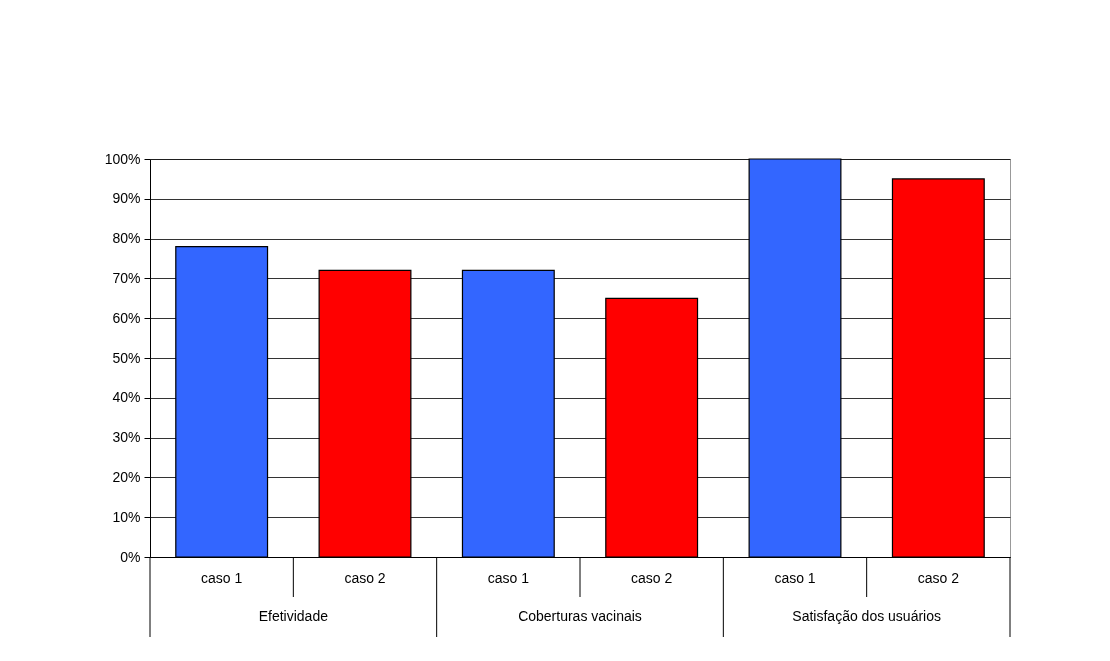 The image size is (1110, 661). I want to click on y-tick-label: 90%, so click(126, 198).